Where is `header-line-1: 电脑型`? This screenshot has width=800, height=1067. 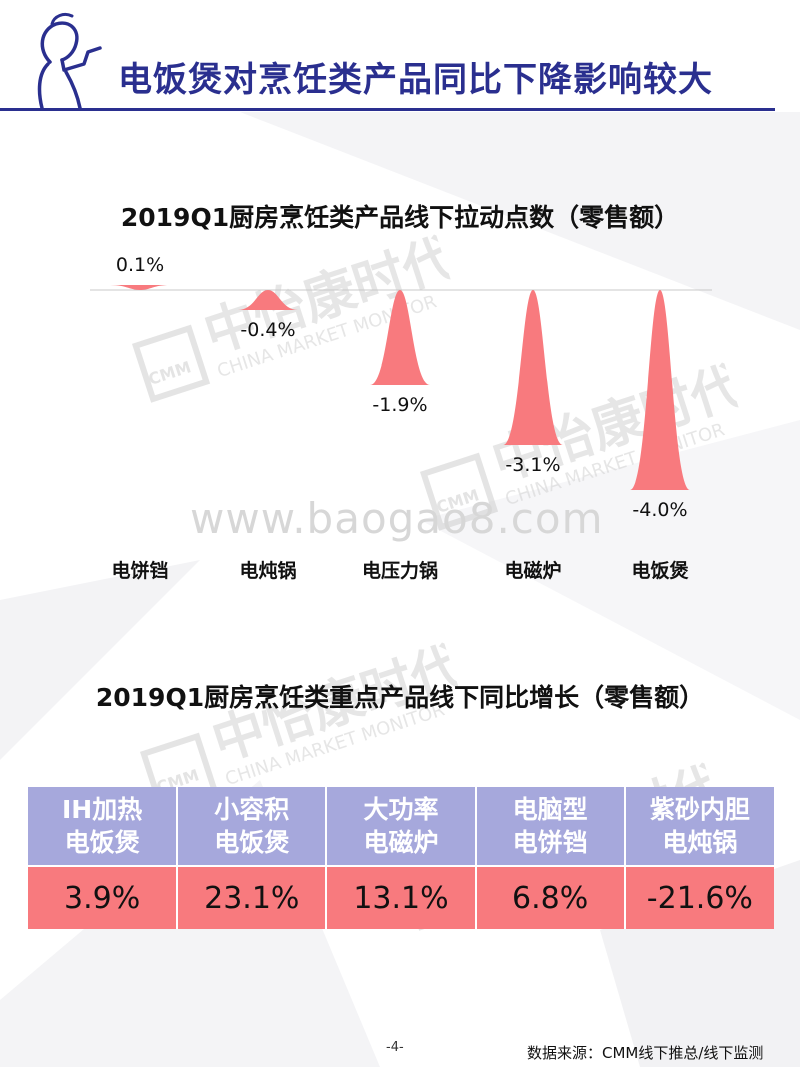
header-line-1: 电脑型 is located at coordinates (550, 809).